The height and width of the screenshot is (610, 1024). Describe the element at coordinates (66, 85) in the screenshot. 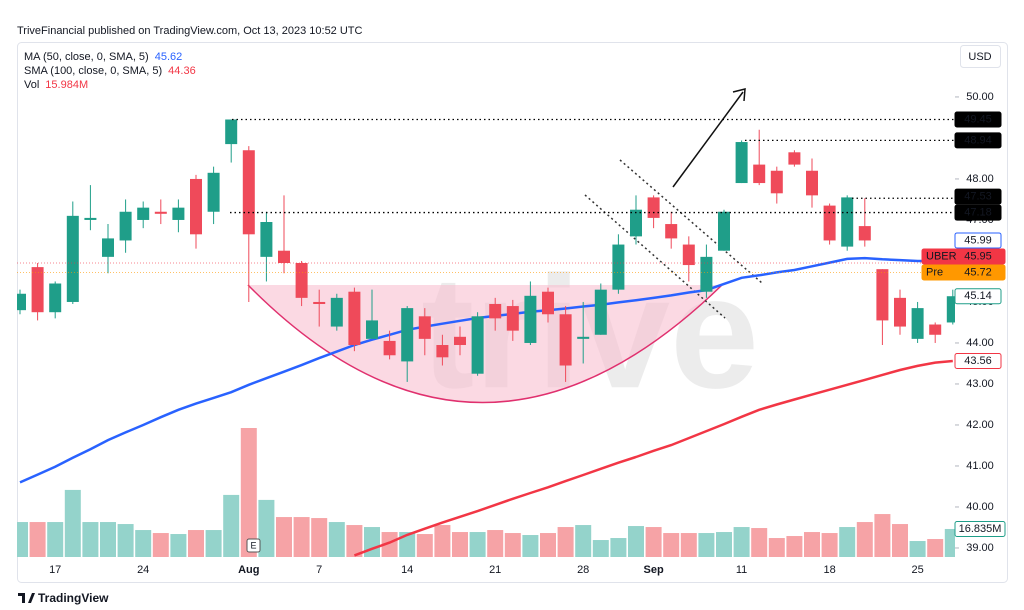

I see `legend-value: 15.984M` at that location.